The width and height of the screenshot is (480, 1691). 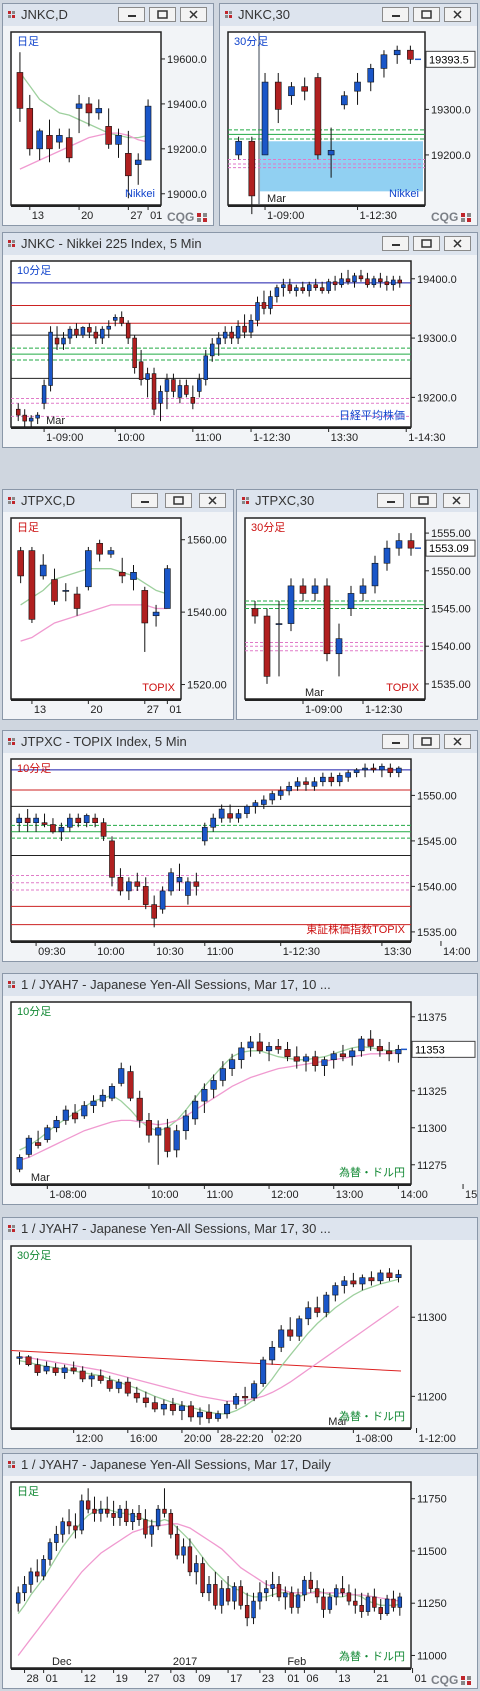 What do you see at coordinates (451, 217) in the screenshot?
I see `cqg-logo: CQG` at bounding box center [451, 217].